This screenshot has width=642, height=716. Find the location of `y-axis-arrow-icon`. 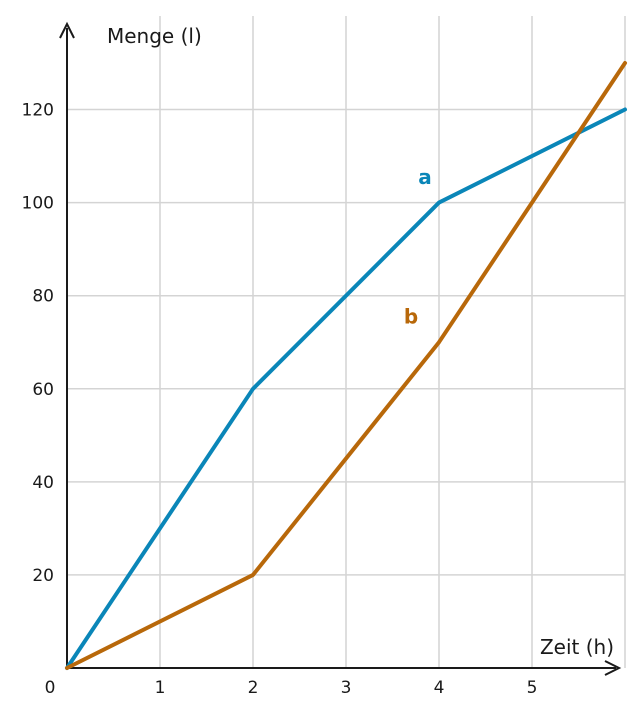

y-axis-arrow-icon is located at coordinates (67, 30).